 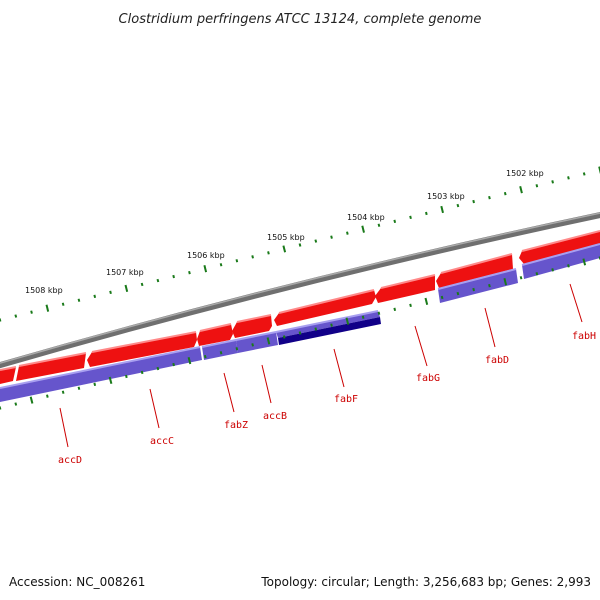 I want to click on gene-label-fabh: fabH, so click(x=584, y=336).